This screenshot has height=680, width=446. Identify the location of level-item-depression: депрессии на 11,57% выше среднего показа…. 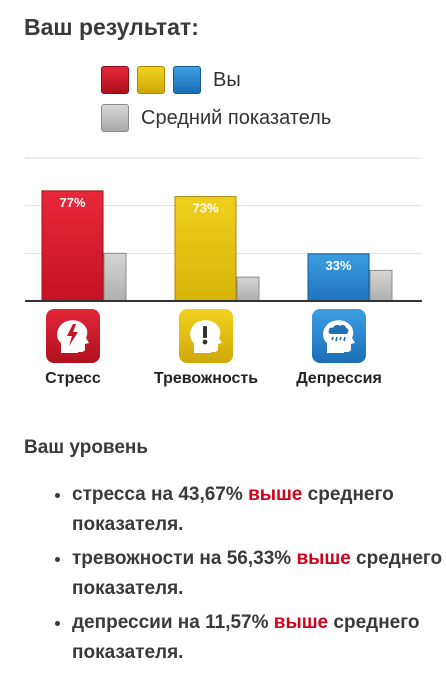
(259, 638).